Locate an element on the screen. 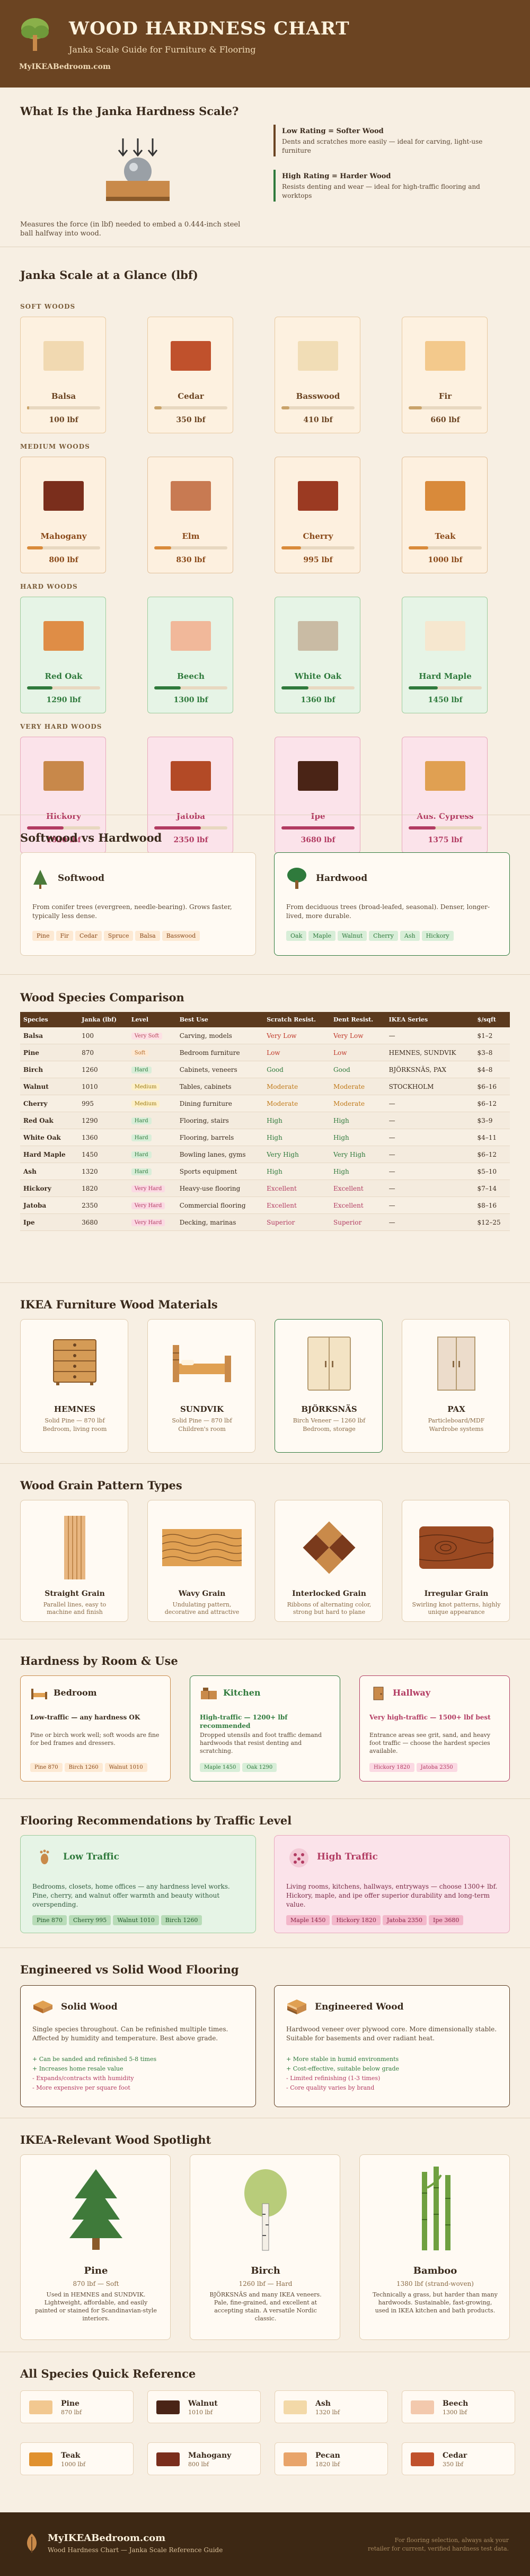 The height and width of the screenshot is (2576, 530). cell-text: Ipe is located at coordinates (29, 1222).